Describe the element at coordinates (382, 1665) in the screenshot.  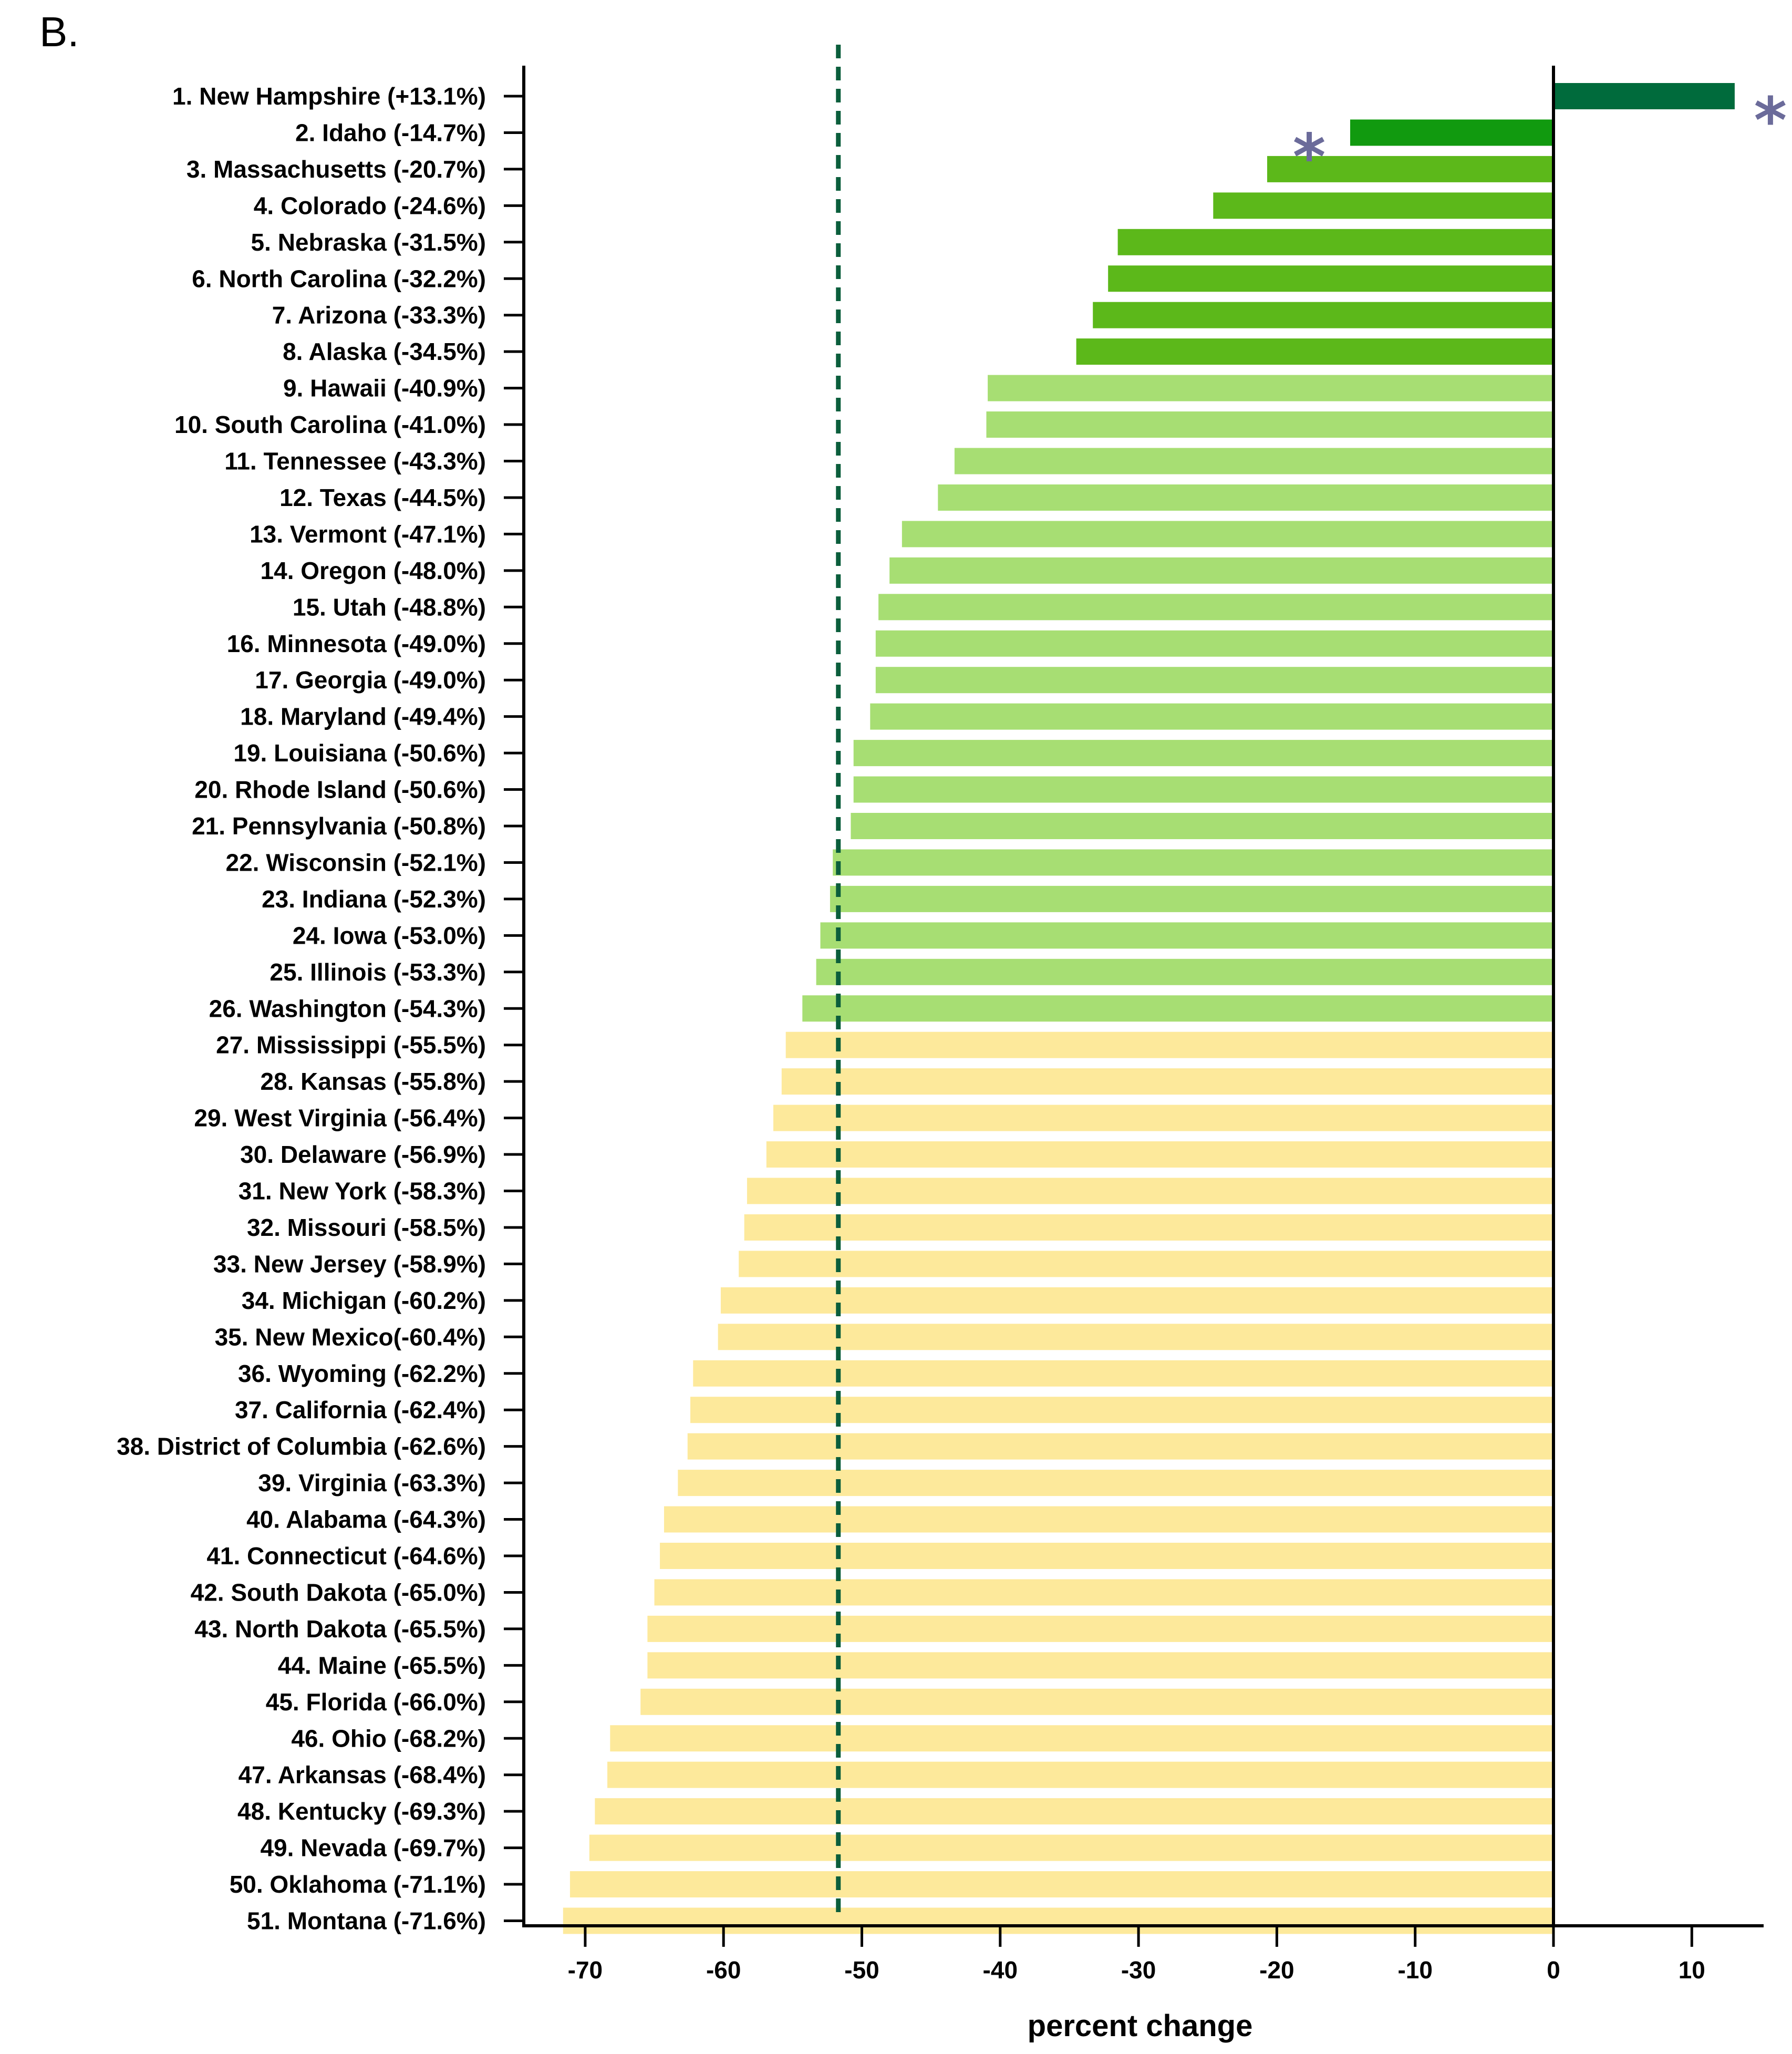
I see `category-label: 44. Maine (-65.5%)` at that location.